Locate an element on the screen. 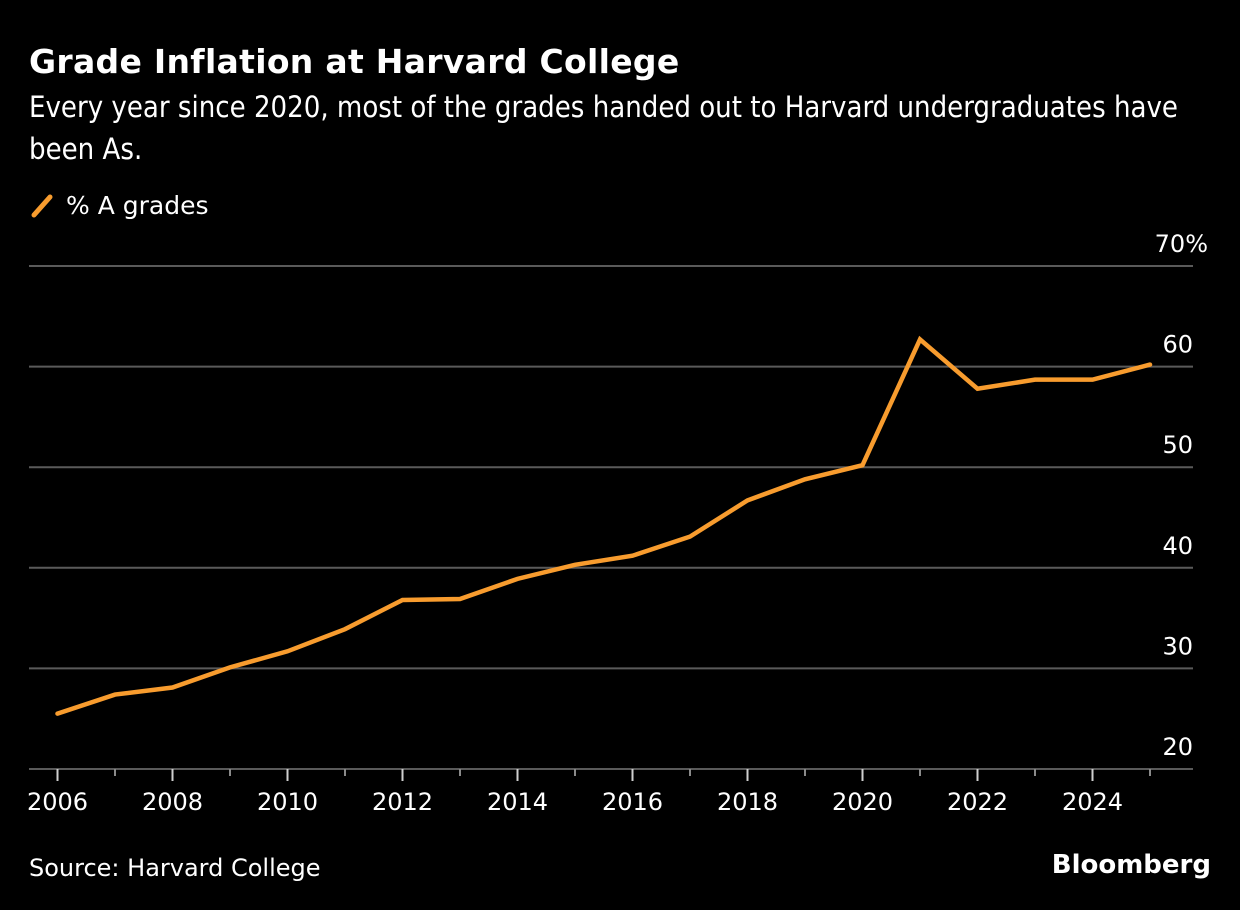 This screenshot has width=1240, height=910. x-tick-label: 2008 is located at coordinates (172, 802).